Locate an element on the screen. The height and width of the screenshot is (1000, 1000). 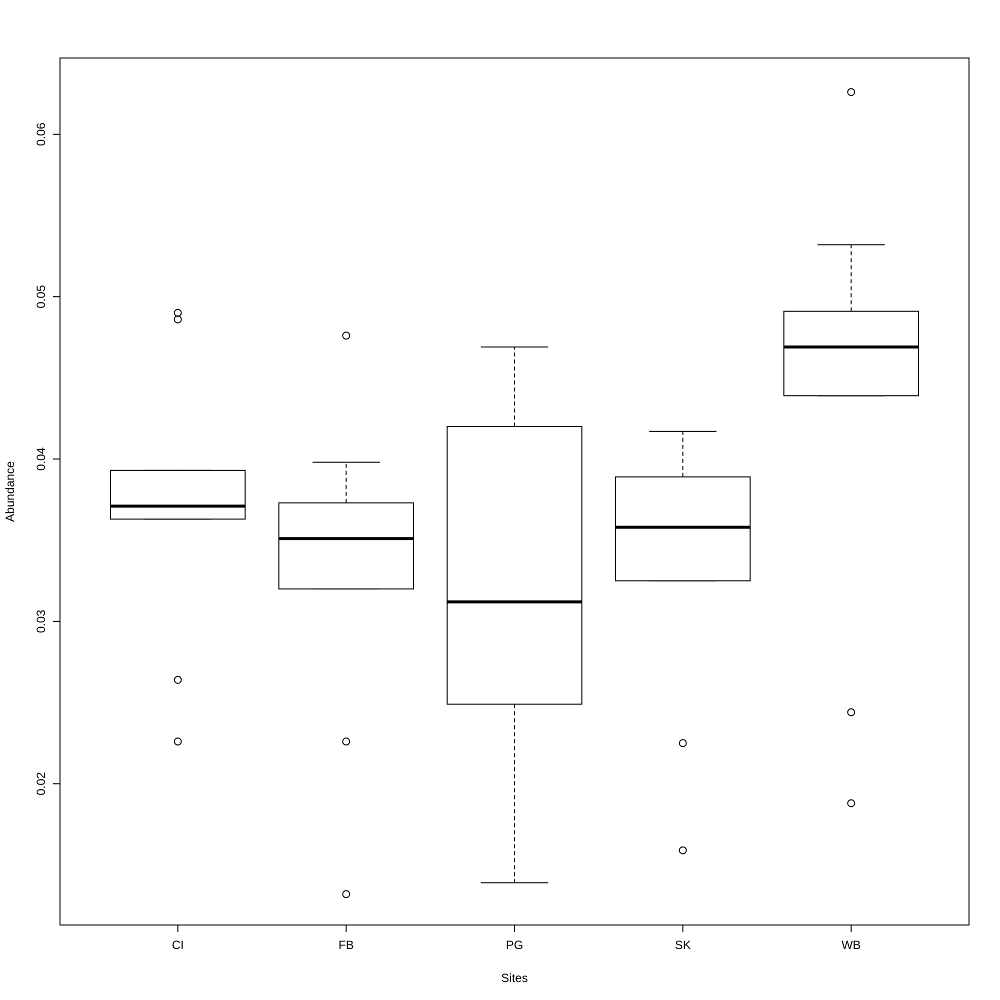
y-tick-label: 0.06 is located at coordinates (41, 134).